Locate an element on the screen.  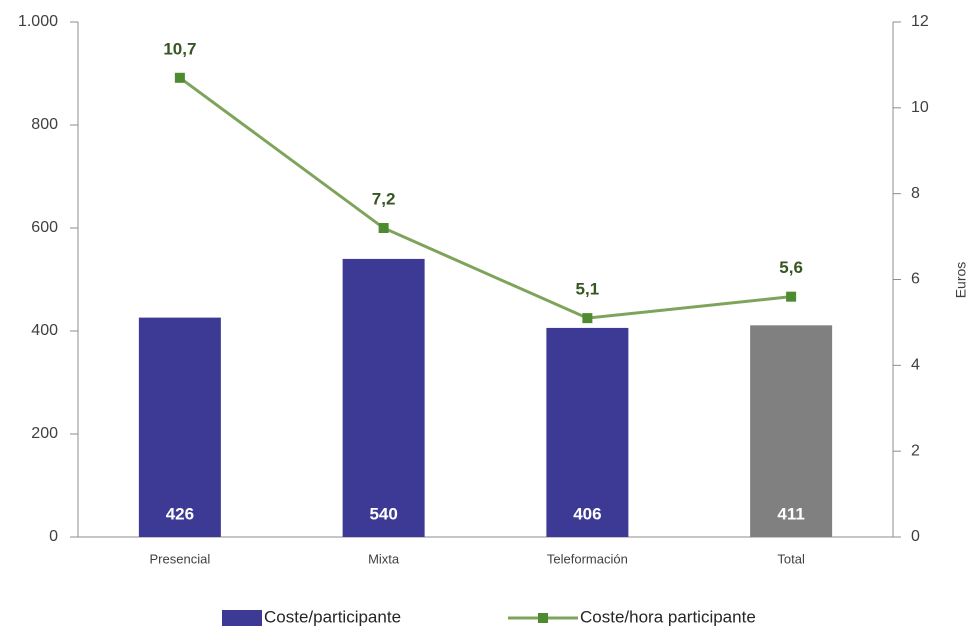
bar-label: 411 is located at coordinates (790, 513).